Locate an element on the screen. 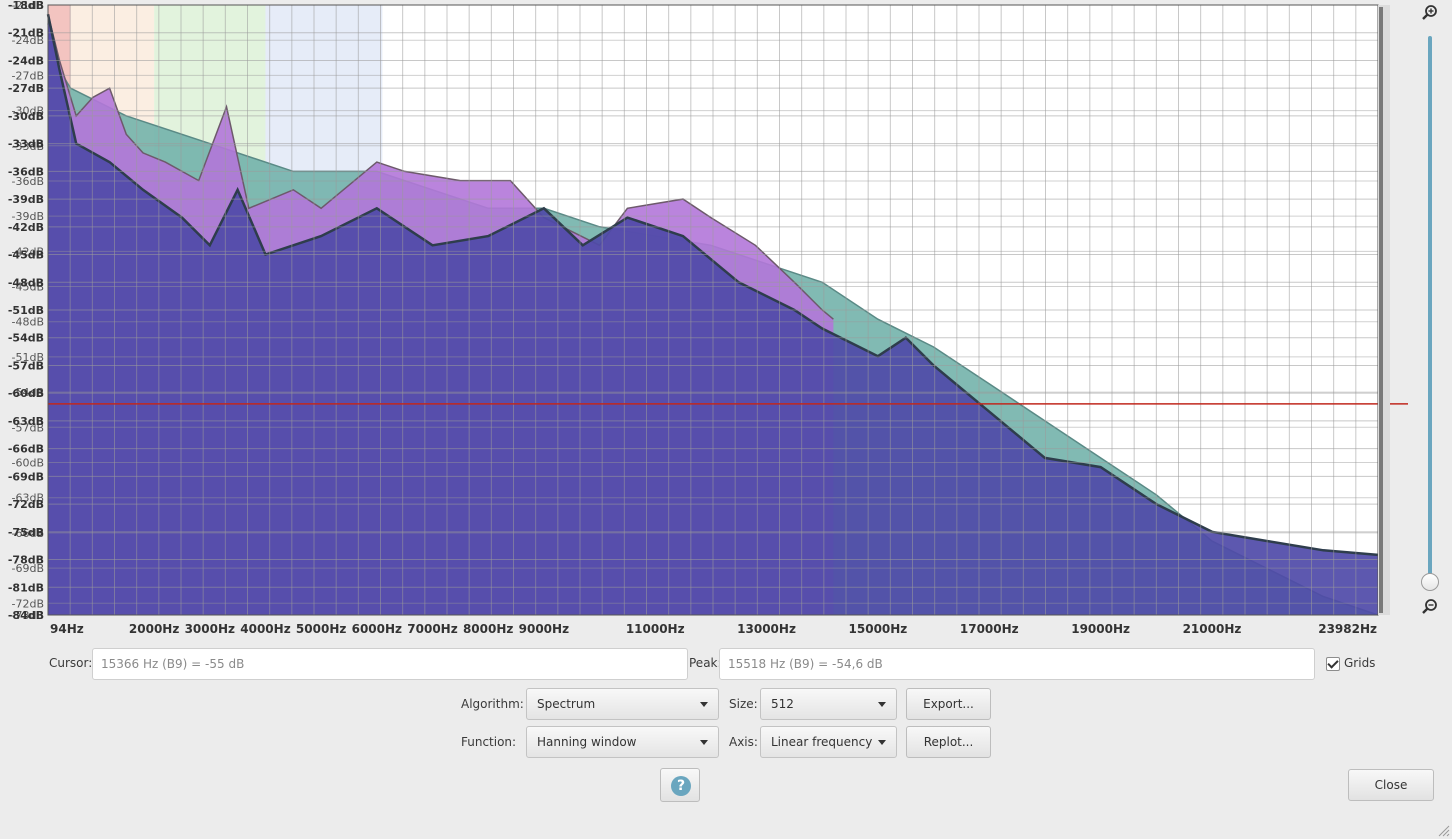 Image resolution: width=1452 pixels, height=839 pixels. zoom-in-icon is located at coordinates (1430, 13).